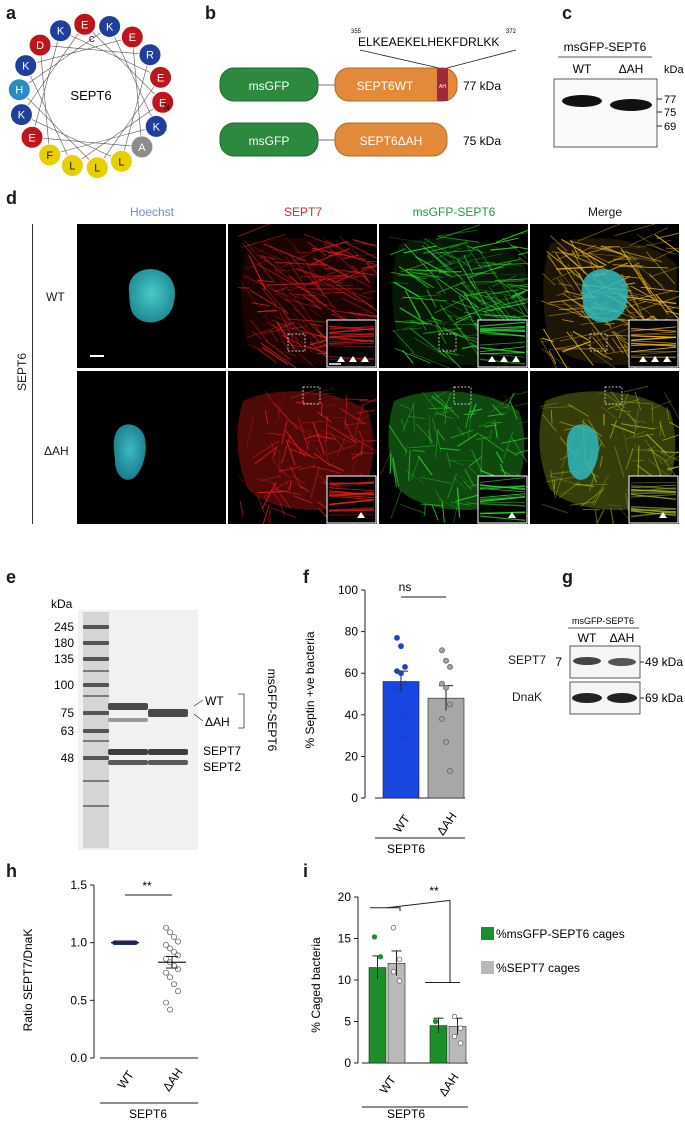 The width and height of the screenshot is (685, 1124). I want to click on wheel-connector-lines, so click(91, 96).